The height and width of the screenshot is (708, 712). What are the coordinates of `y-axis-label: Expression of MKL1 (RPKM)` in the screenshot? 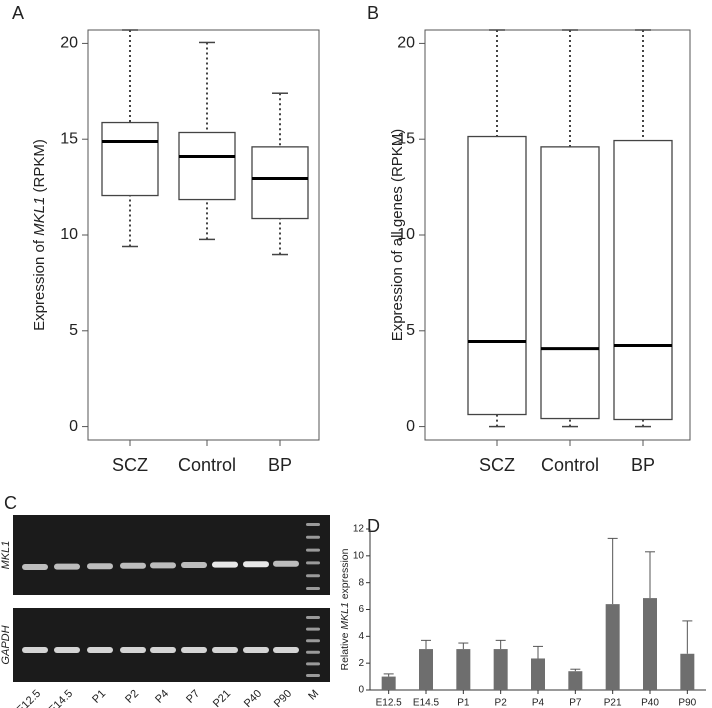 It's located at (39, 235).